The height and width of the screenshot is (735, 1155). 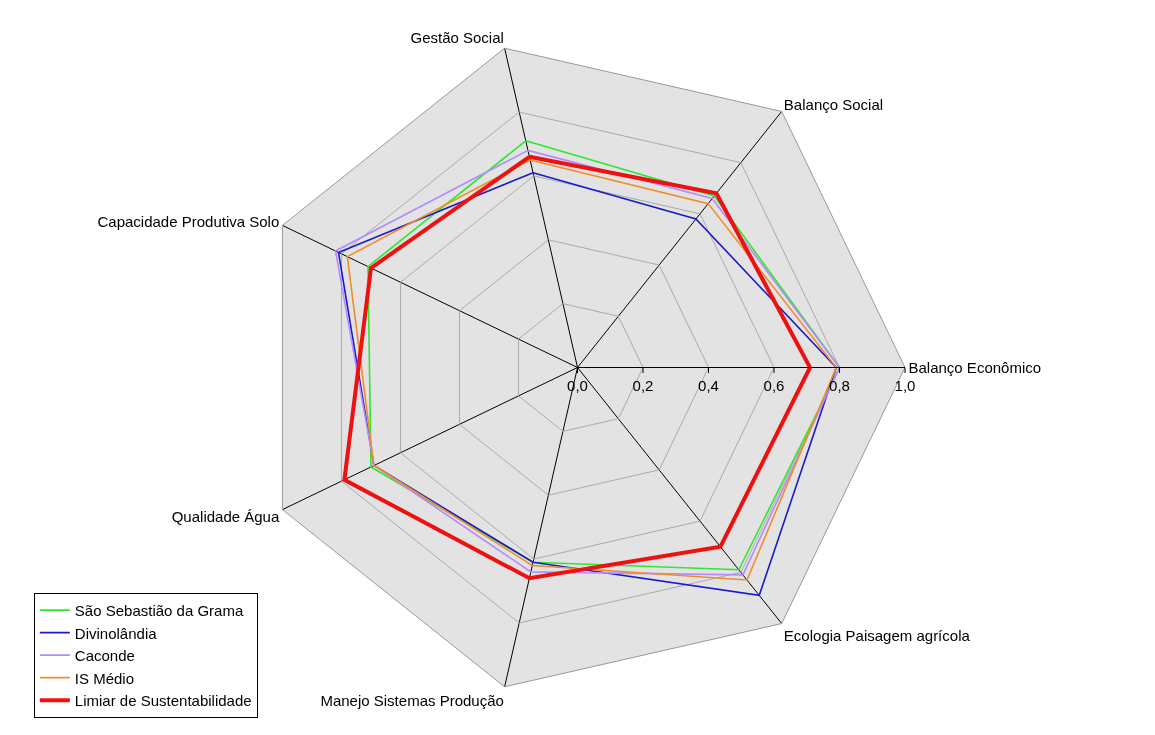 What do you see at coordinates (104, 678) in the screenshot?
I see `legend-label: IS Médio` at bounding box center [104, 678].